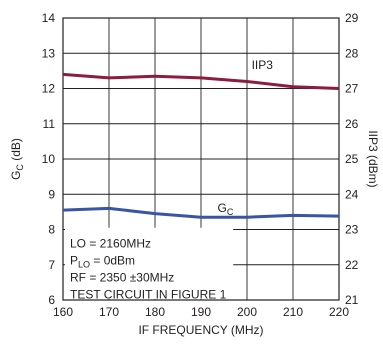 This screenshot has width=383, height=345. Describe the element at coordinates (149, 263) in the screenshot. I see `annotation-background` at that location.